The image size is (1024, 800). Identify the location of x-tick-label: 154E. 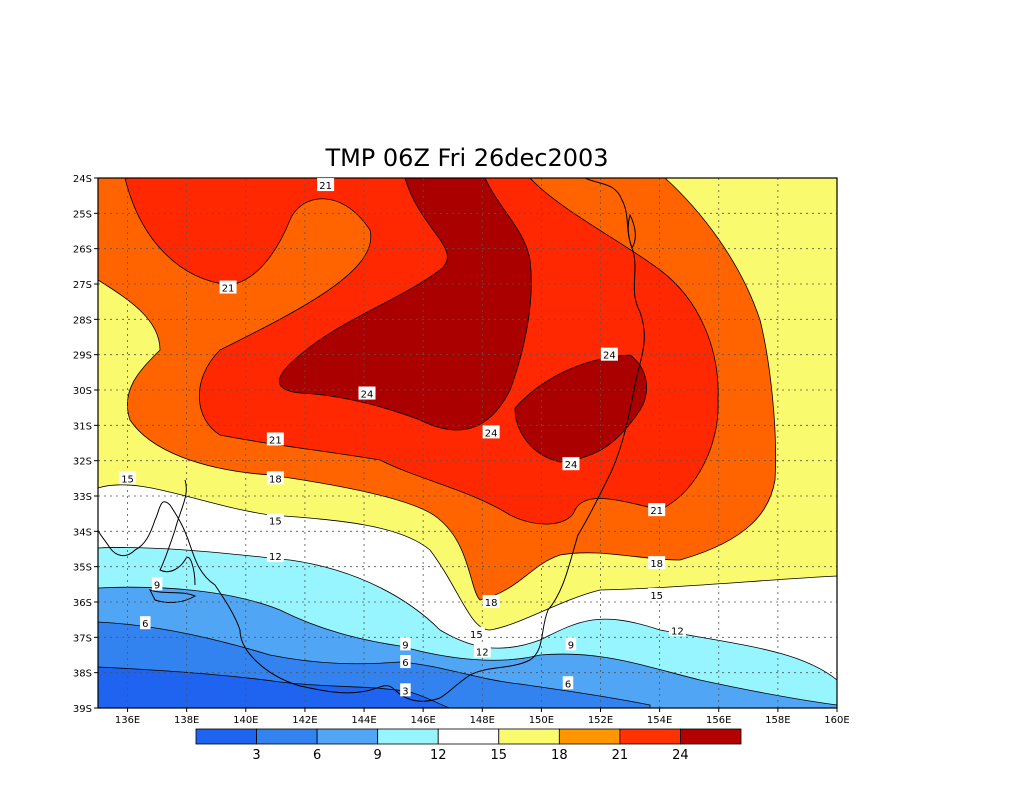
(659, 720).